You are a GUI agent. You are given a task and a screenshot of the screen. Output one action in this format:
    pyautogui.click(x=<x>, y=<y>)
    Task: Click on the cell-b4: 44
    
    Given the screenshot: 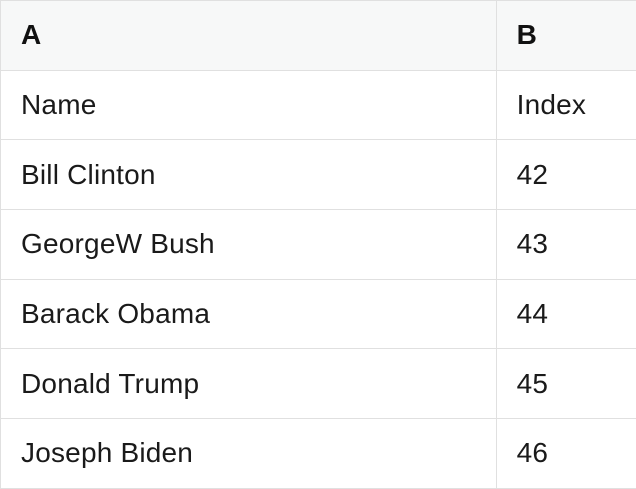 What is the action you would take?
    pyautogui.click(x=566, y=315)
    